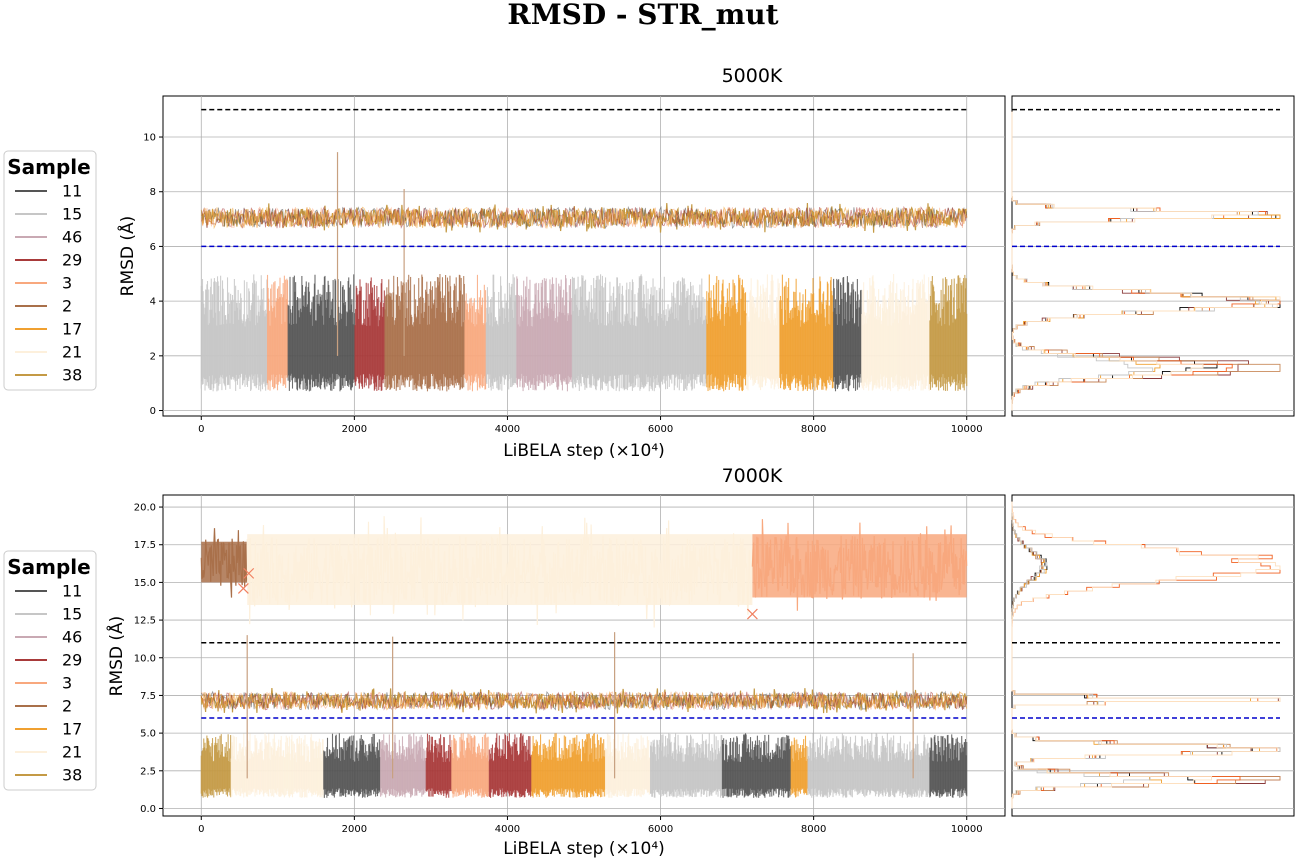 This screenshot has width=1296, height=864. I want to click on y-tick-label: 5.0, so click(148, 734).